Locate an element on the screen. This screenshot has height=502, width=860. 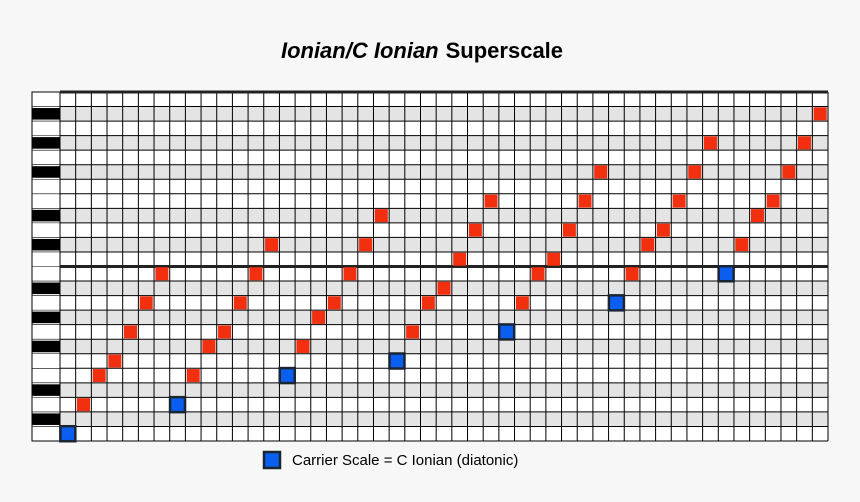
title-italic: Ionian/C Ionian is located at coordinates (360, 50).